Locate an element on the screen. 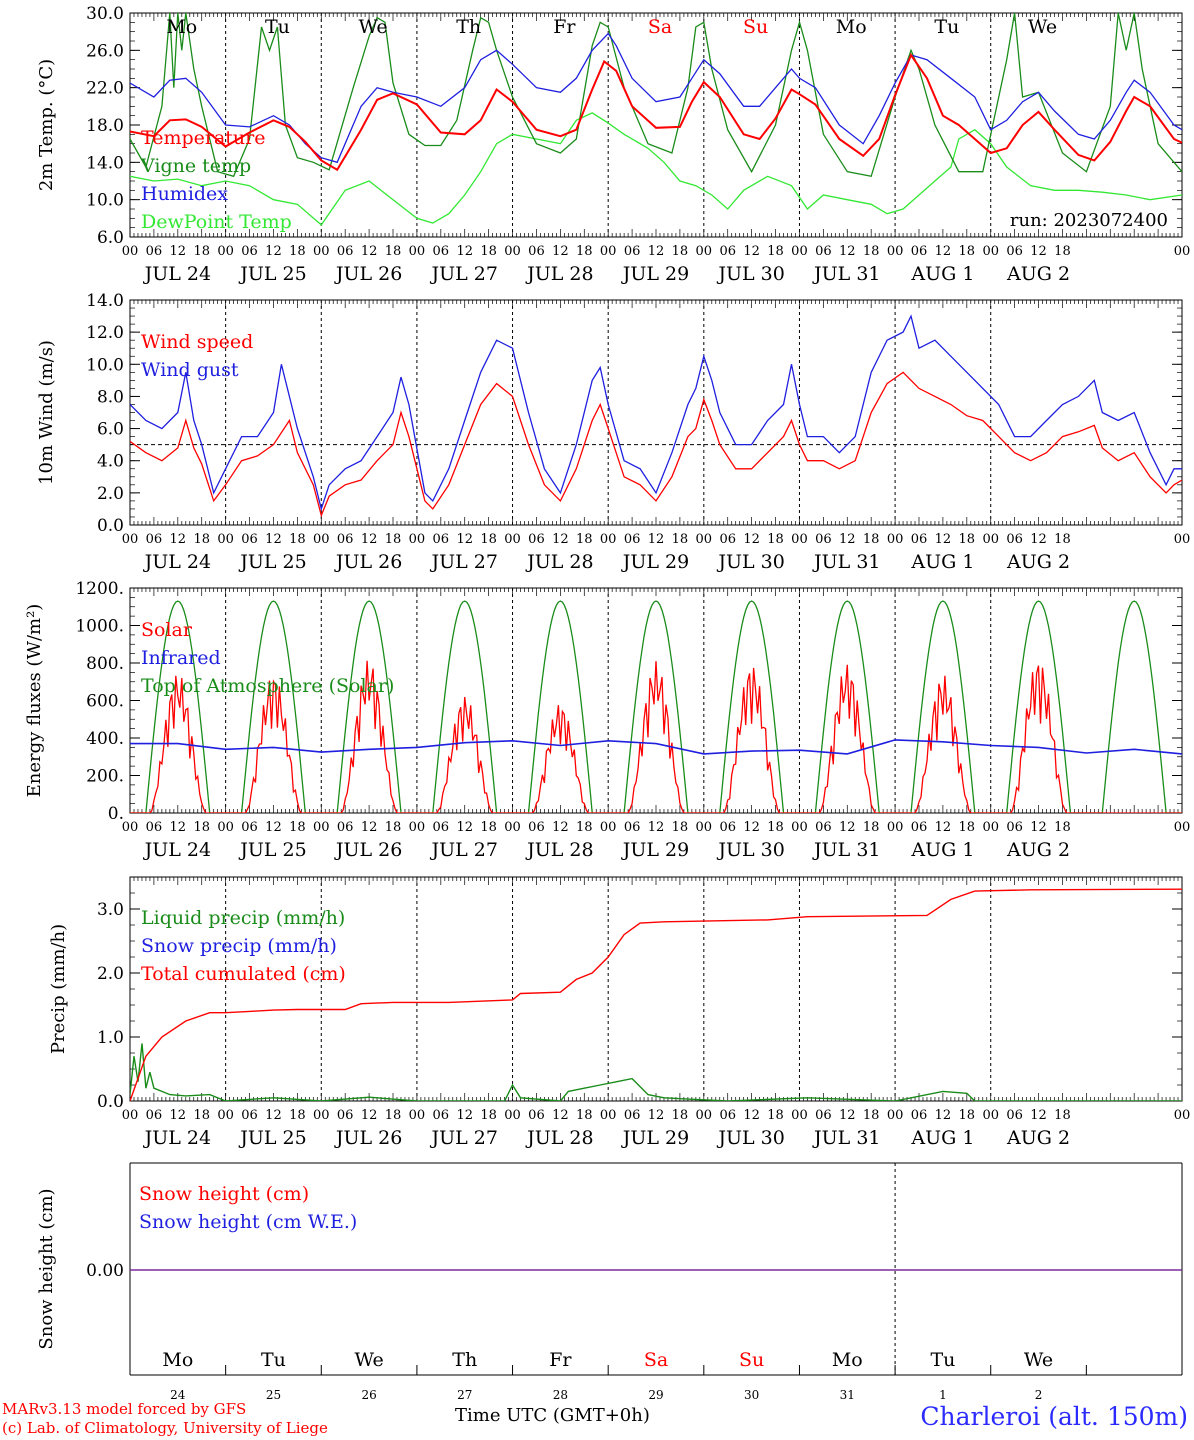  day-number-label: 30 is located at coordinates (751, 1395).